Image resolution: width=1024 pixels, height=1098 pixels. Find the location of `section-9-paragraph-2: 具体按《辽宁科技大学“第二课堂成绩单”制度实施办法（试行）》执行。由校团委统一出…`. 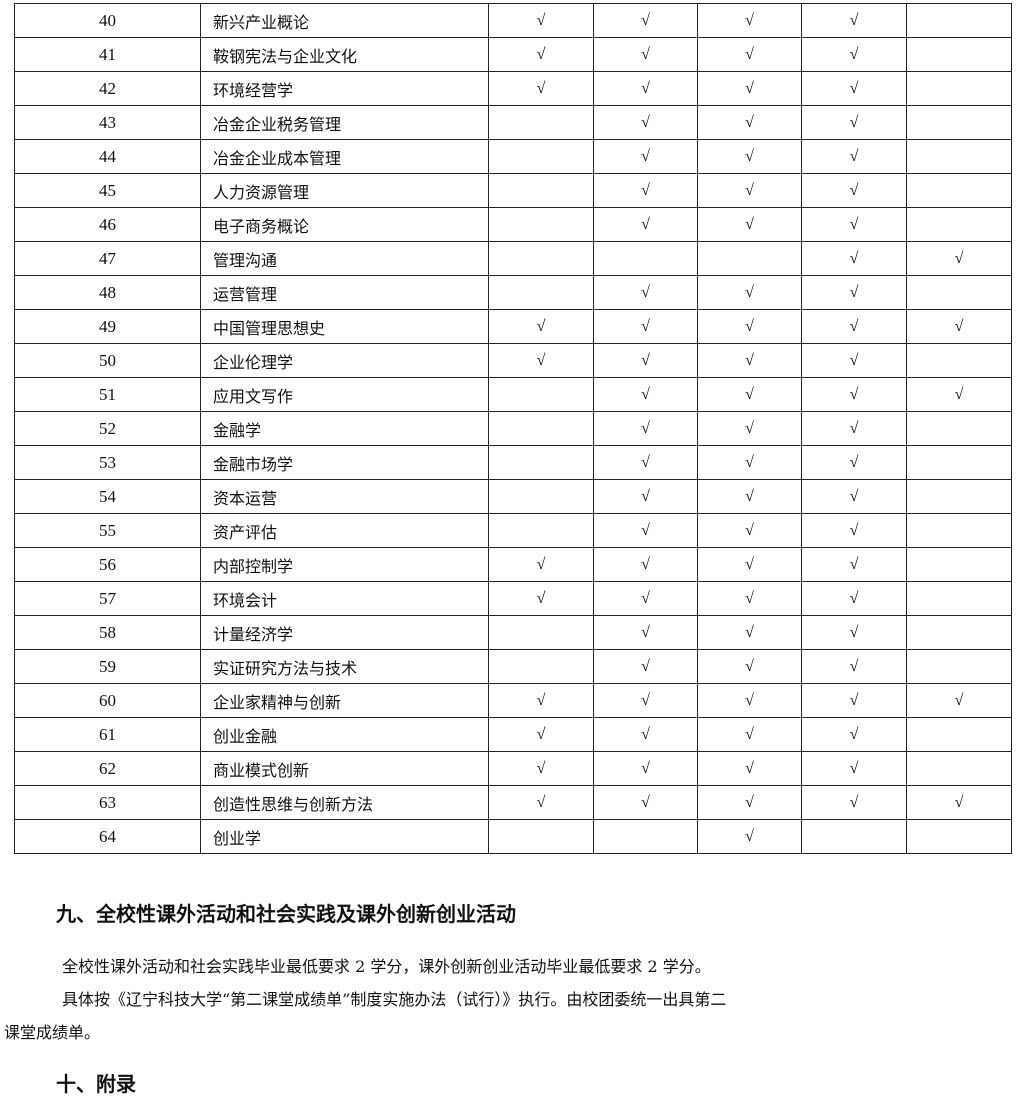

section-9-paragraph-2: 具体按《辽宁科技大学“第二课堂成绩单”制度实施办法（试行）》执行。由校团委统一出… is located at coordinates (394, 999).